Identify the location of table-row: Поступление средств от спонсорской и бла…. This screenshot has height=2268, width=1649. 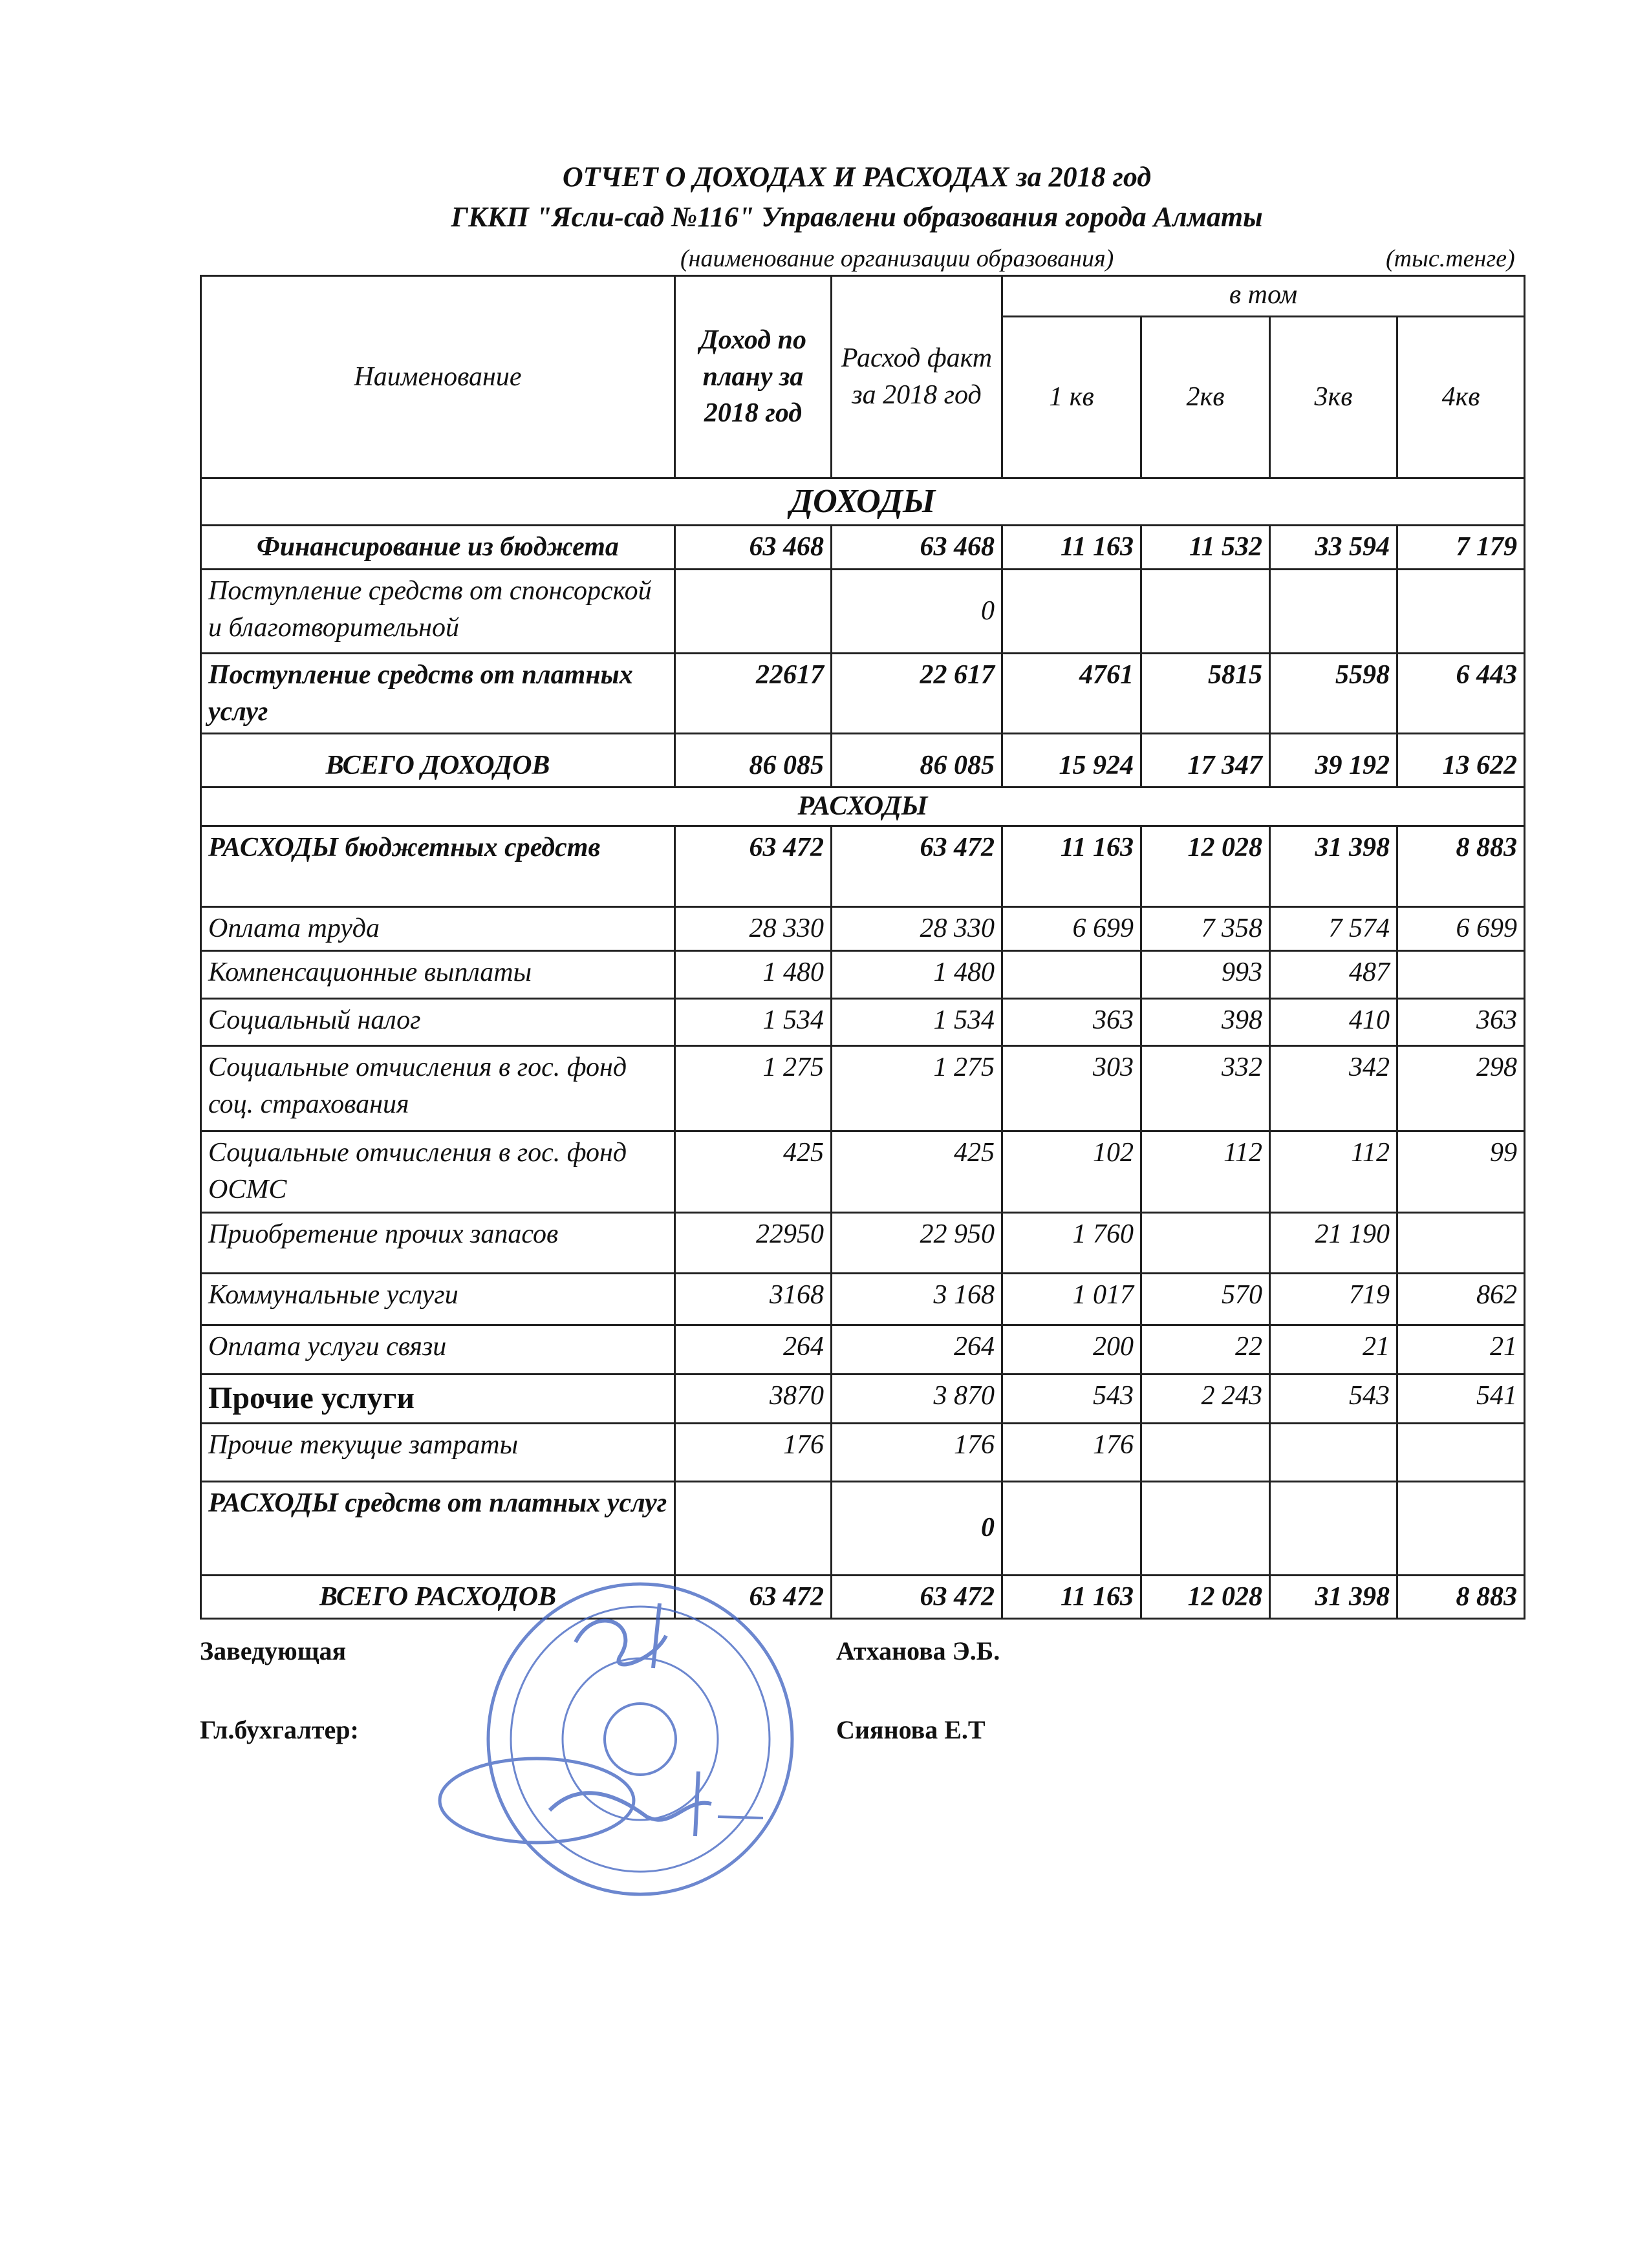
(863, 611).